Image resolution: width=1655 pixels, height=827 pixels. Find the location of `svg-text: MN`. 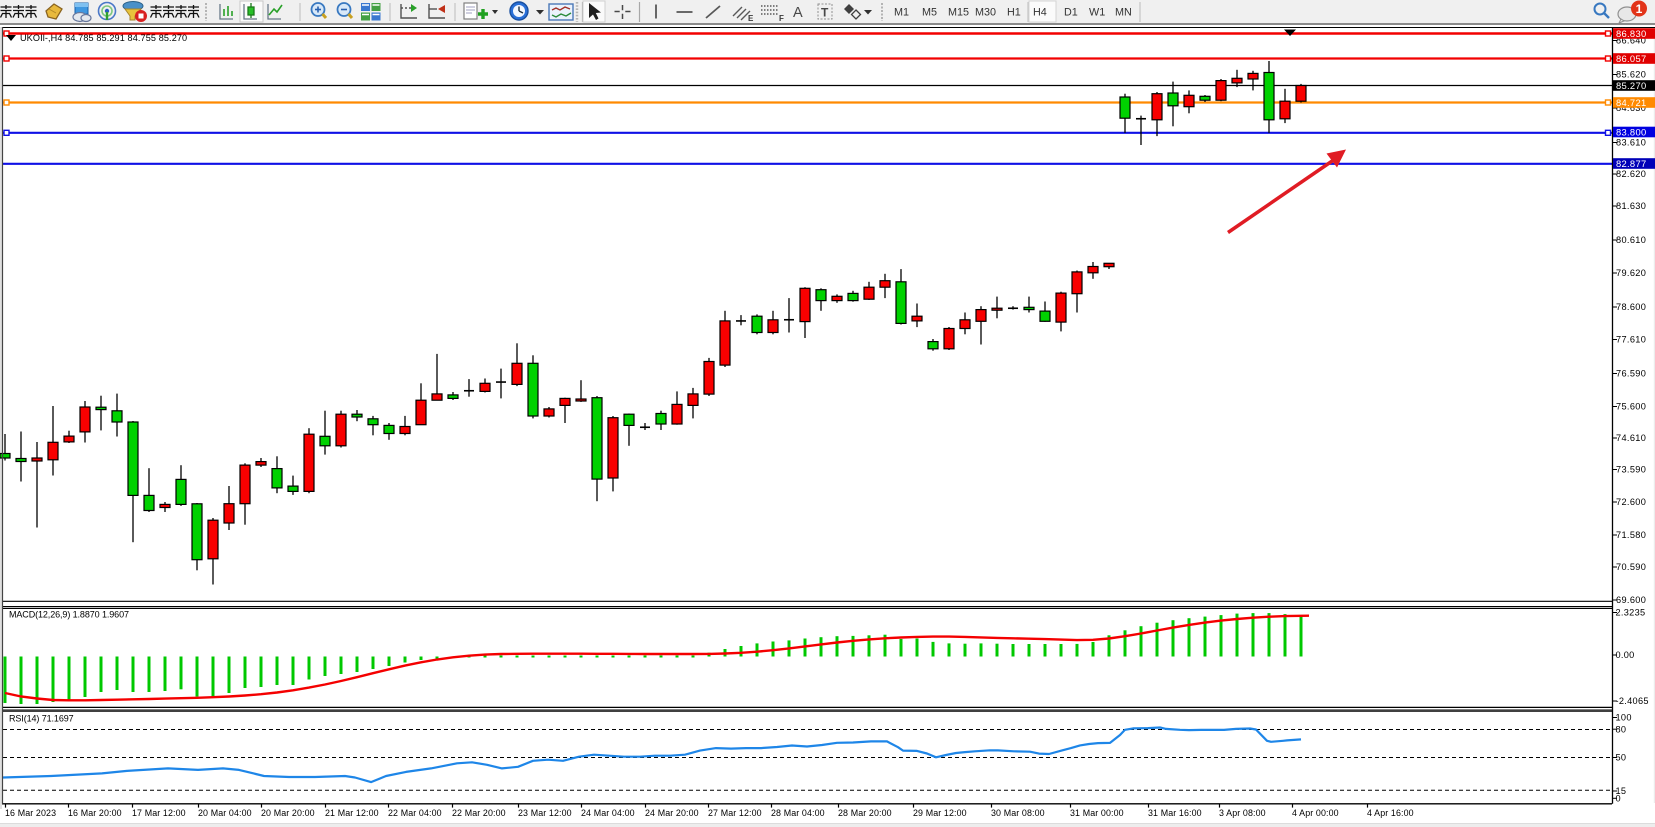

svg-text: MN is located at coordinates (1123, 13).